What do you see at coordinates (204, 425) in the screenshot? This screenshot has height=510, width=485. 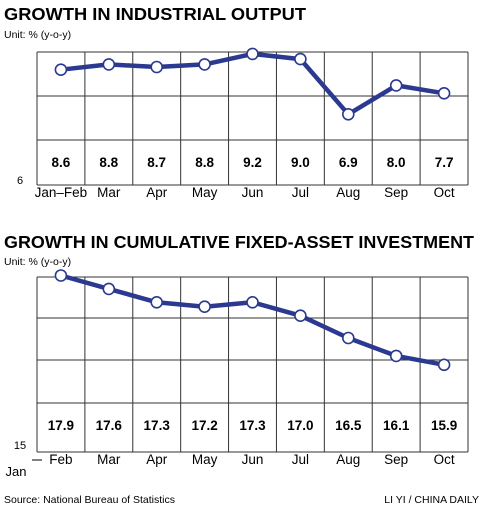 I see `data-label: 17.2` at bounding box center [204, 425].